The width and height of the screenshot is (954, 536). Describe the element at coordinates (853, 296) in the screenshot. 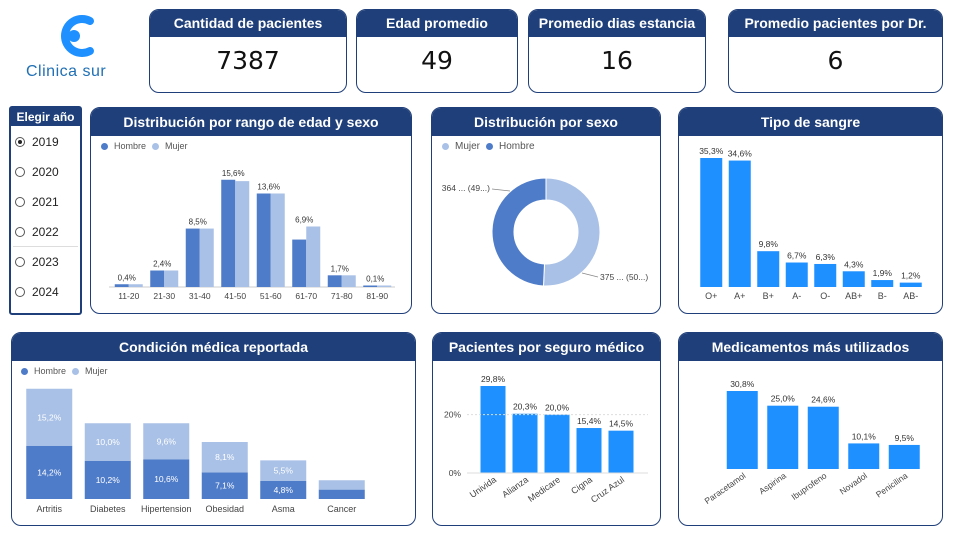

I see `tick-label: AB+` at that location.